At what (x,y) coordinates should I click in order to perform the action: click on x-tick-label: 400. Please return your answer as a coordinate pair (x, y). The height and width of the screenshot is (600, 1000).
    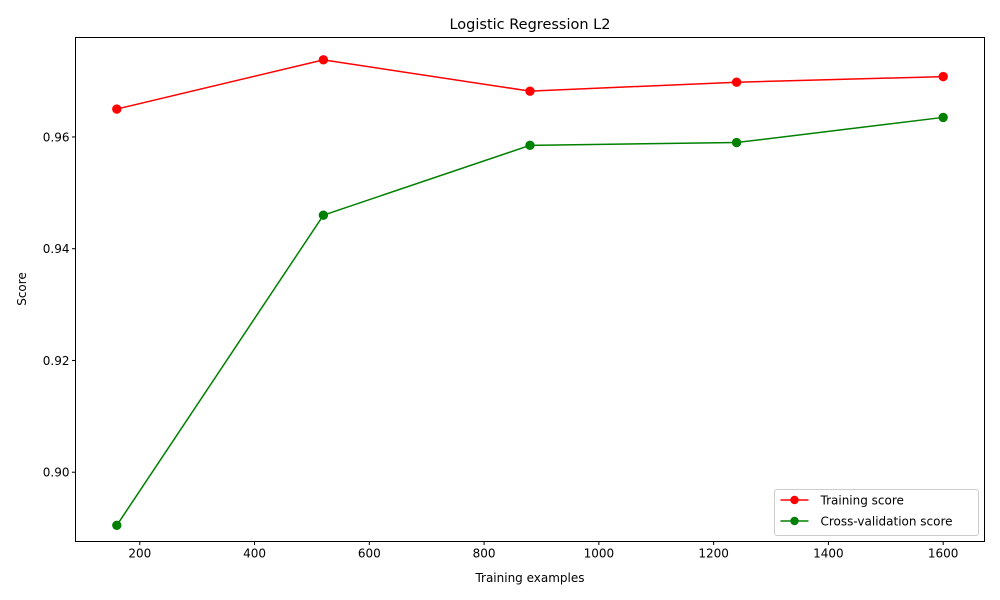
    Looking at the image, I should click on (254, 554).